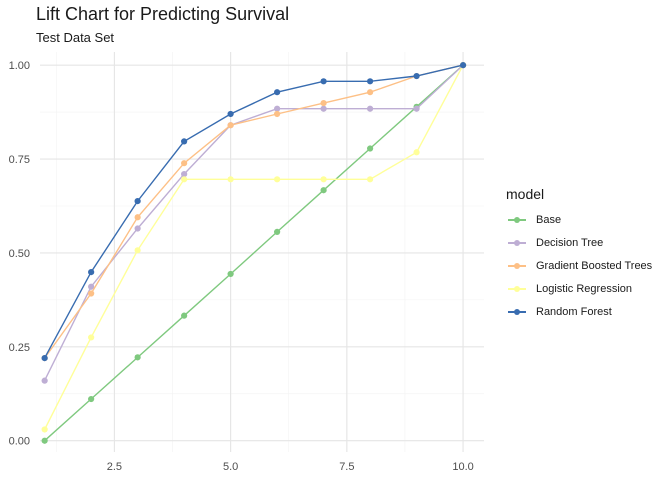  Describe the element at coordinates (462, 467) in the screenshot. I see `x-tick-label: 10.0` at that location.